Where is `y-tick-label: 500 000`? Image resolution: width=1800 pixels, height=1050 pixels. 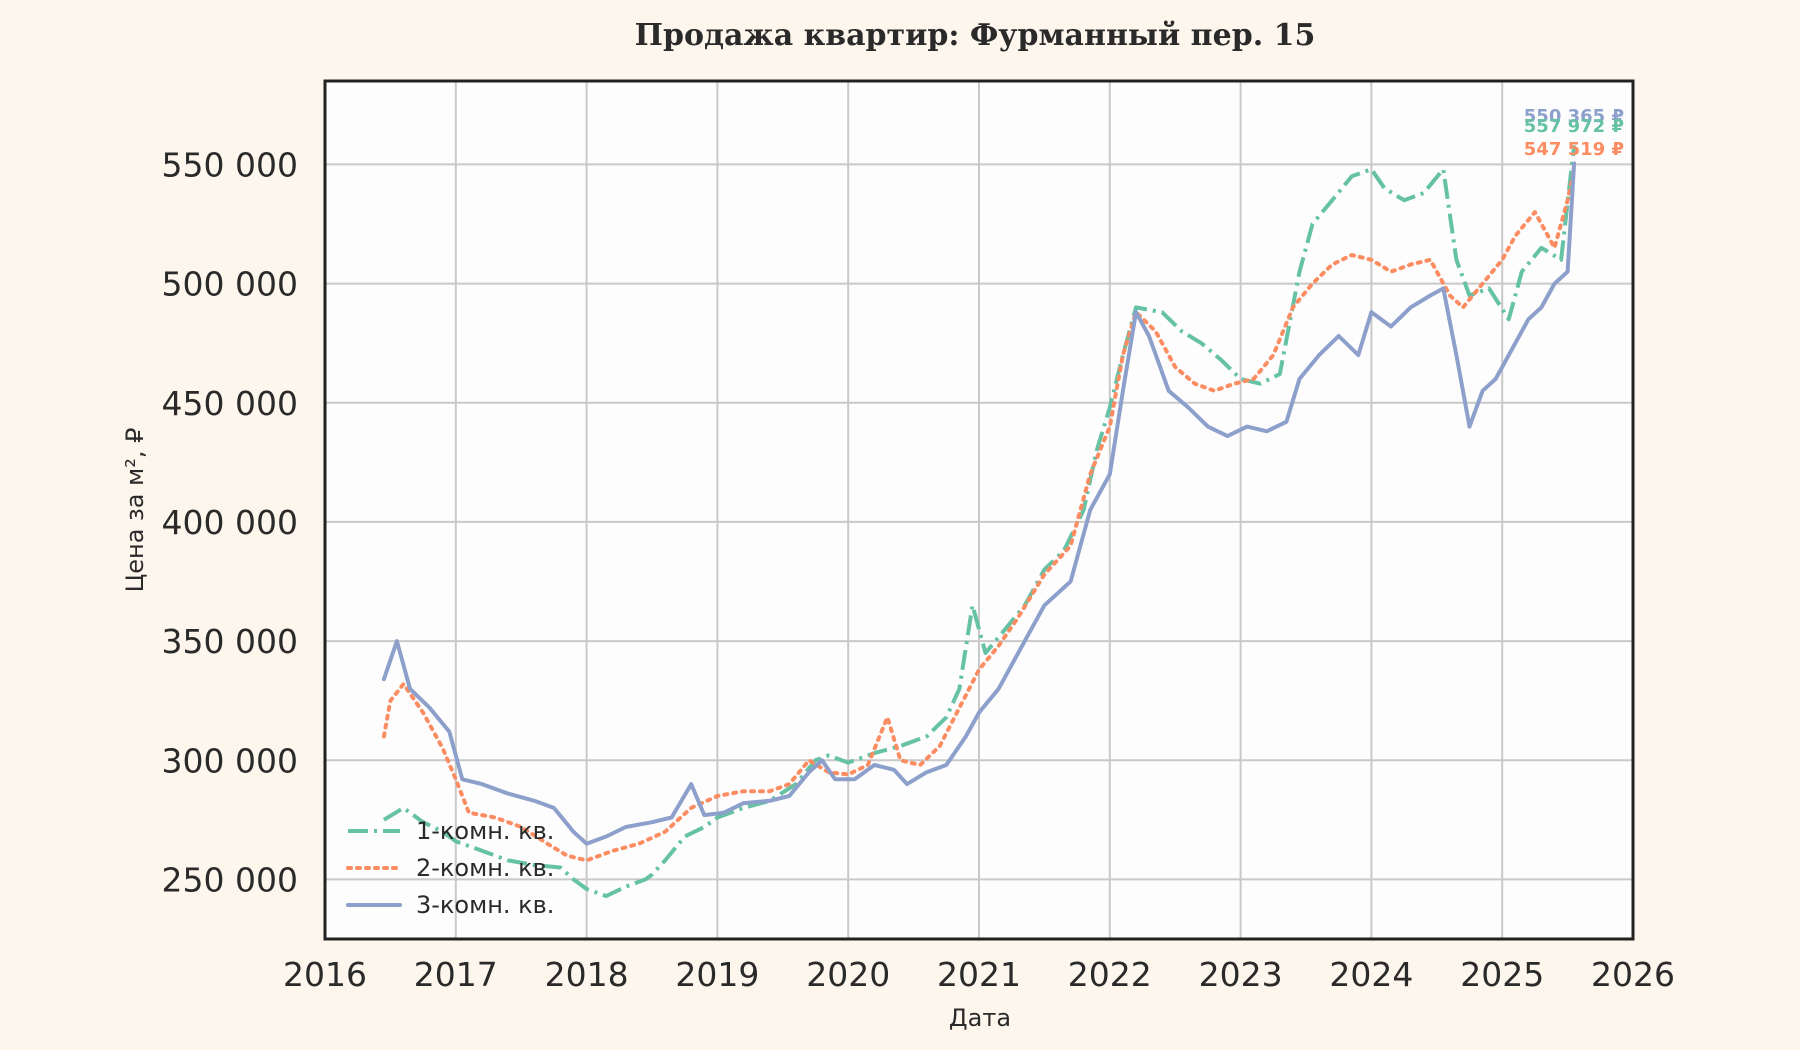
y-tick-label: 500 000 is located at coordinates (230, 284).